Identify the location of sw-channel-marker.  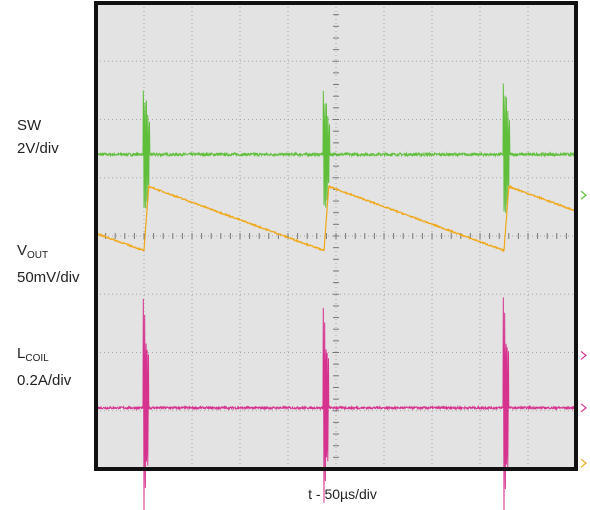
(583, 195).